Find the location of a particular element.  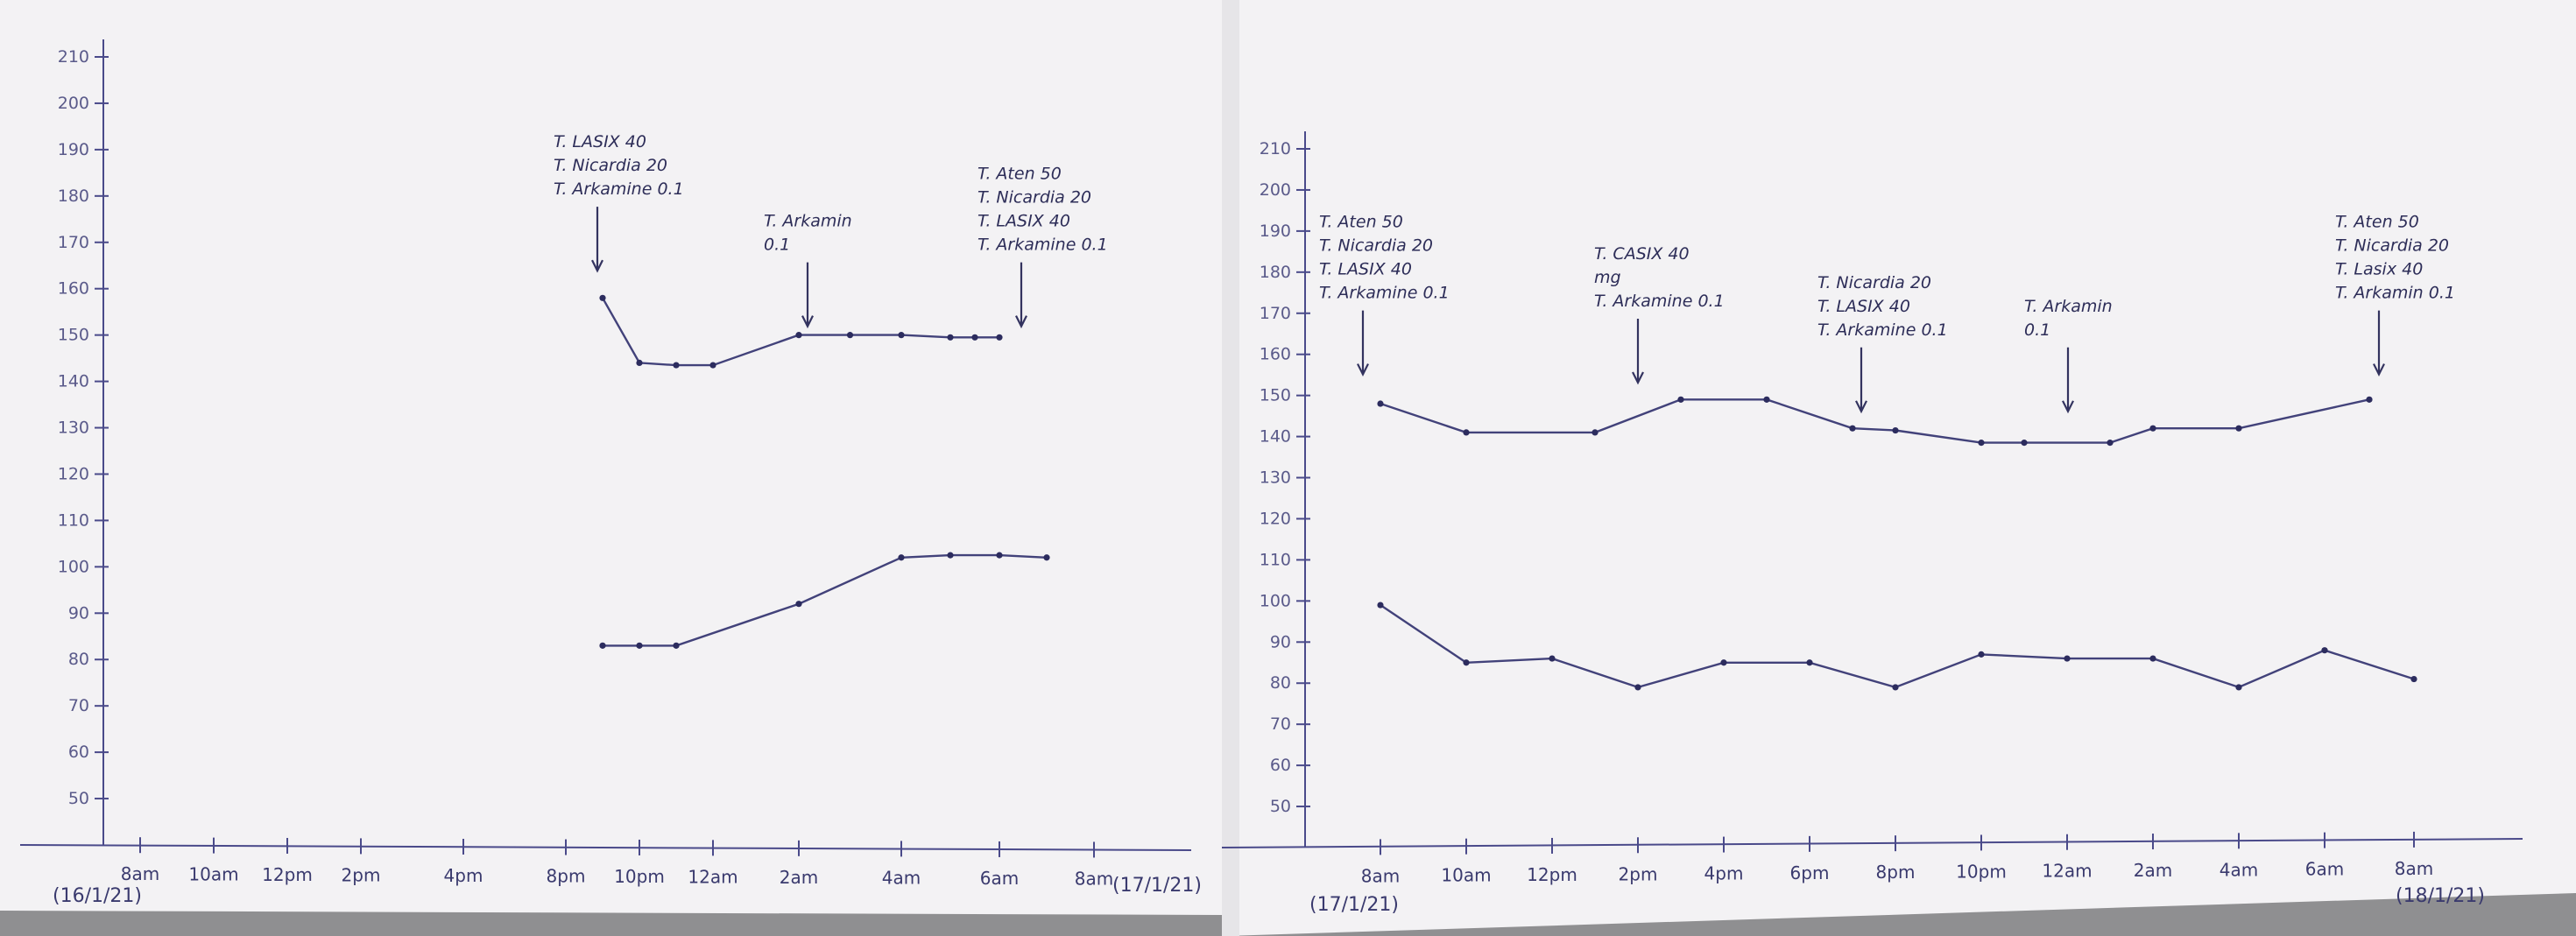

start-date-label: (17/1/21) is located at coordinates (1354, 905).